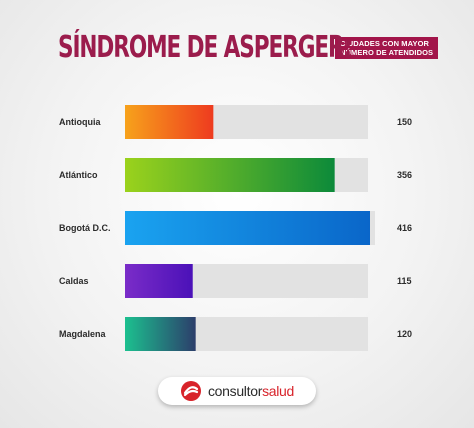 Image resolution: width=474 pixels, height=428 pixels. Describe the element at coordinates (85, 228) in the screenshot. I see `category-label: Bogotá D.C.` at that location.